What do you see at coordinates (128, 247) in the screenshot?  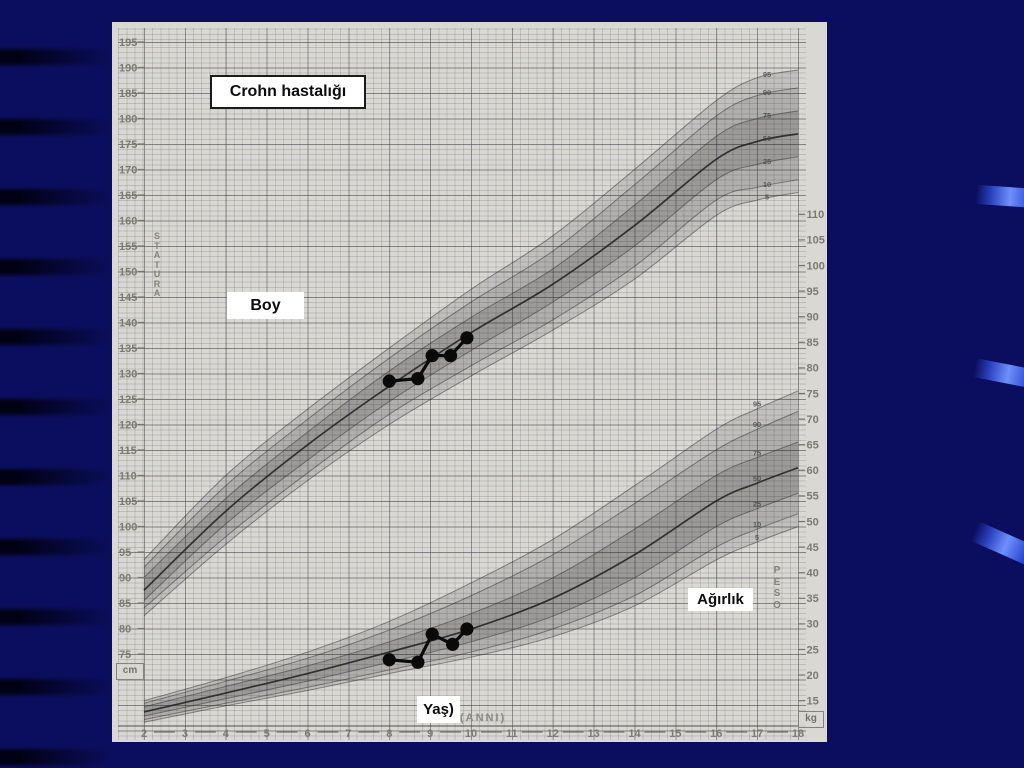 I see `svg-text: 155` at bounding box center [128, 247].